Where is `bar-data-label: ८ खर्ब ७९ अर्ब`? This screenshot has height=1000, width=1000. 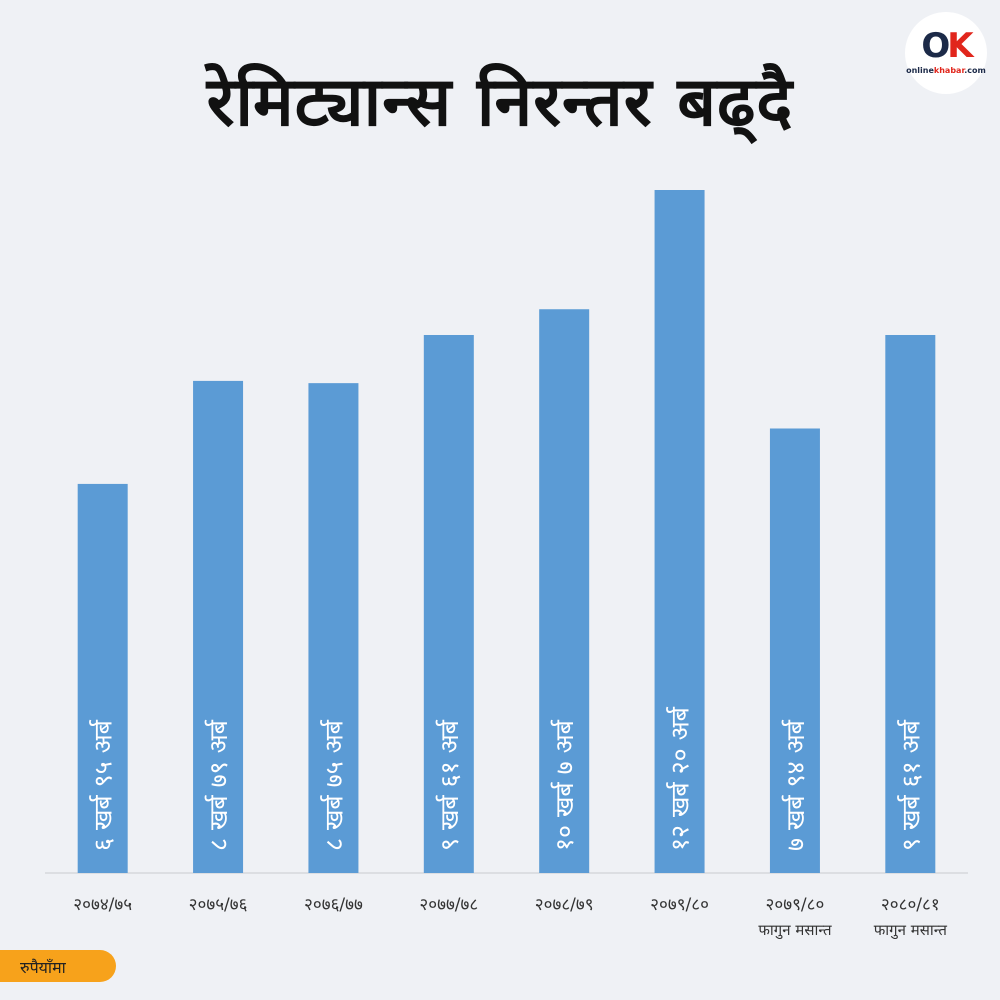 bar-data-label: ८ खर्ब ७९ अर्ब is located at coordinates (218, 785).